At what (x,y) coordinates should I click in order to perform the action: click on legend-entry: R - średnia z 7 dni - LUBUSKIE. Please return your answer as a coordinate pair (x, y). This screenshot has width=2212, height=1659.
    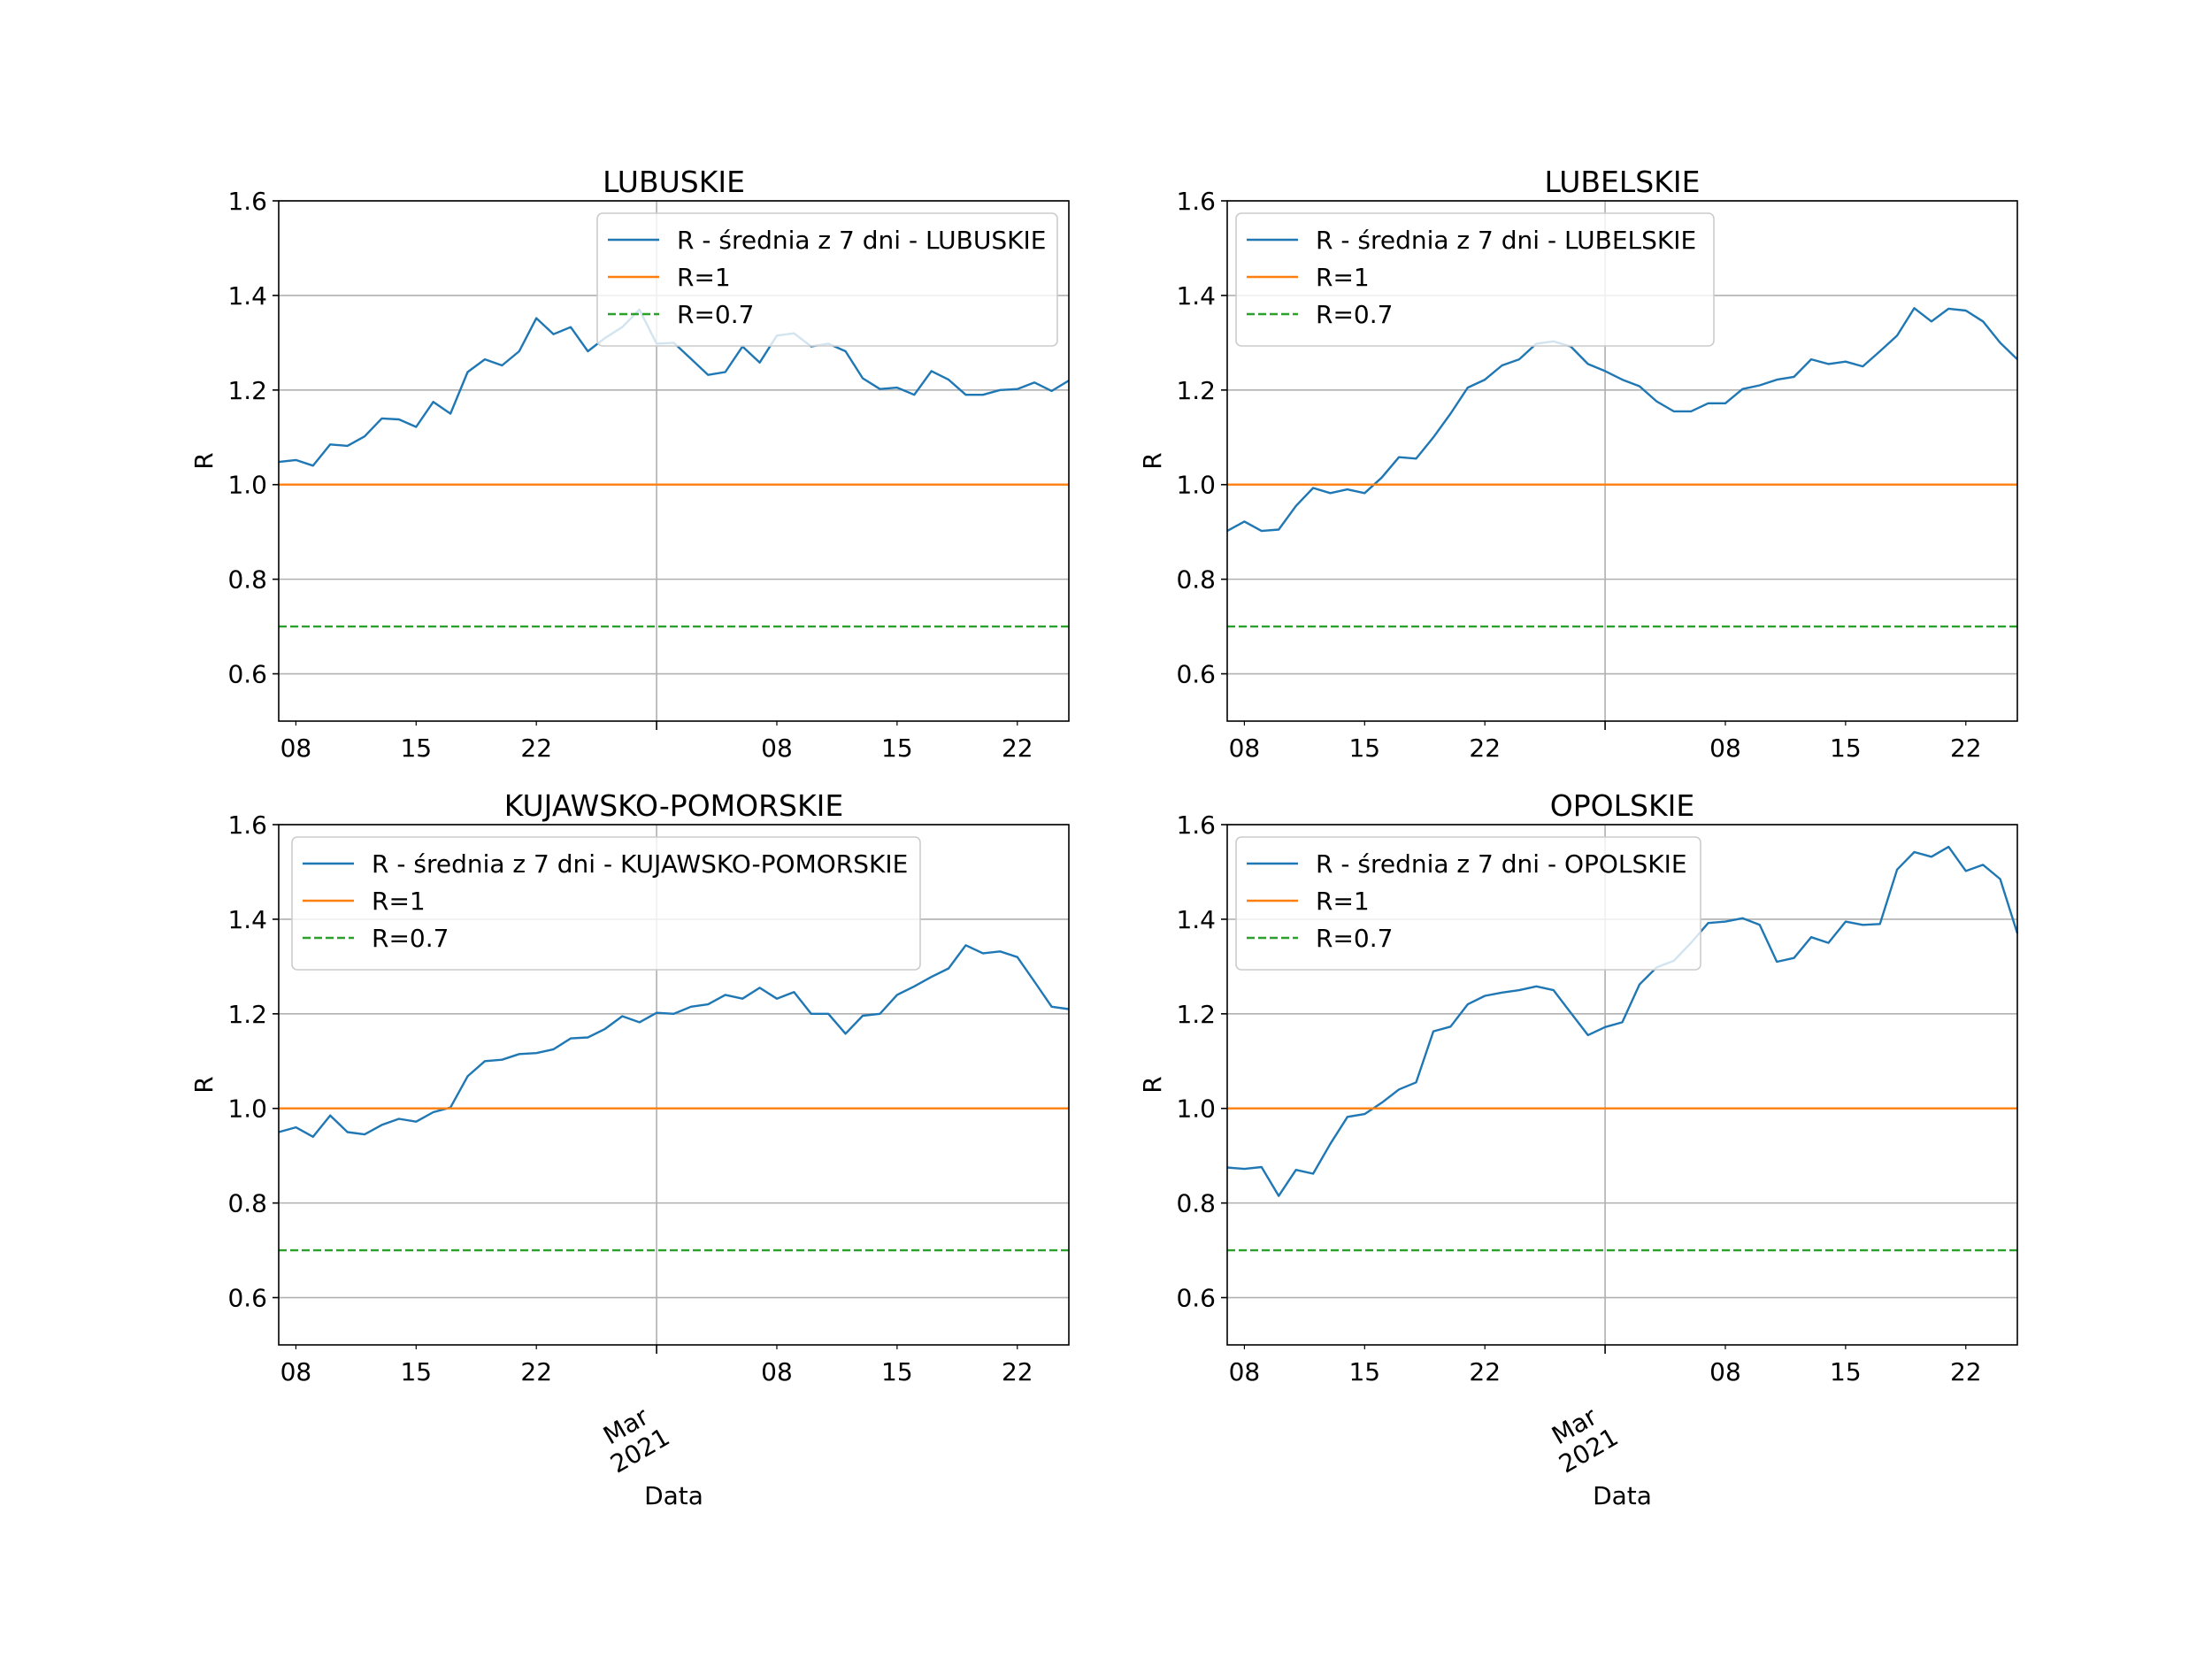
    Looking at the image, I should click on (862, 240).